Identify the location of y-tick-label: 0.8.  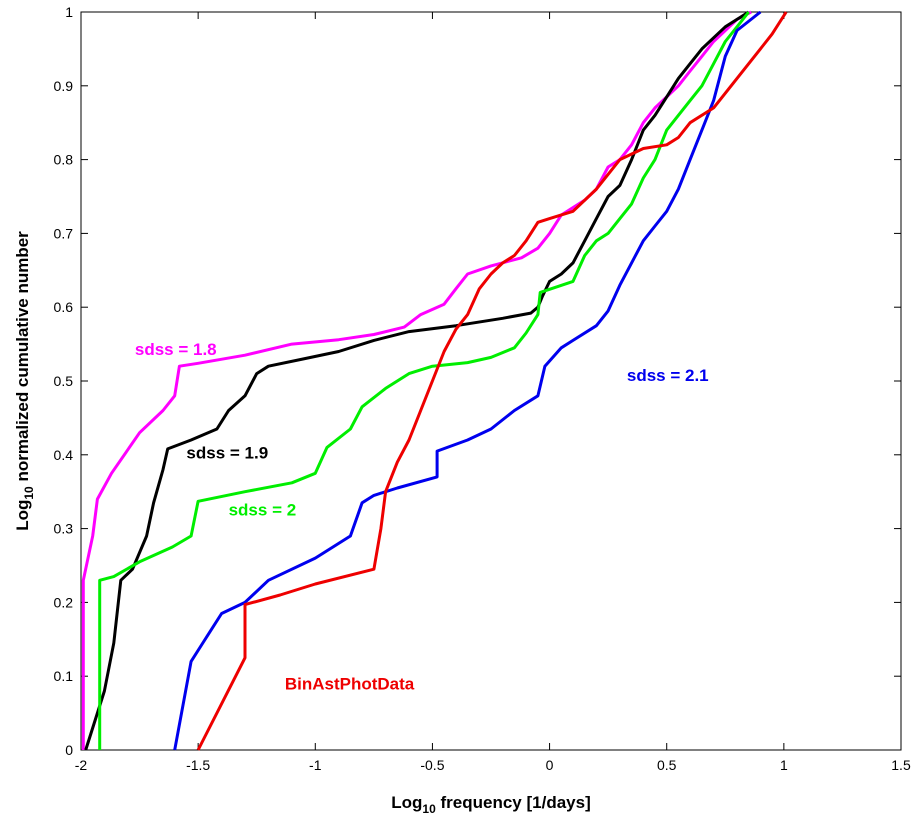
(64, 160).